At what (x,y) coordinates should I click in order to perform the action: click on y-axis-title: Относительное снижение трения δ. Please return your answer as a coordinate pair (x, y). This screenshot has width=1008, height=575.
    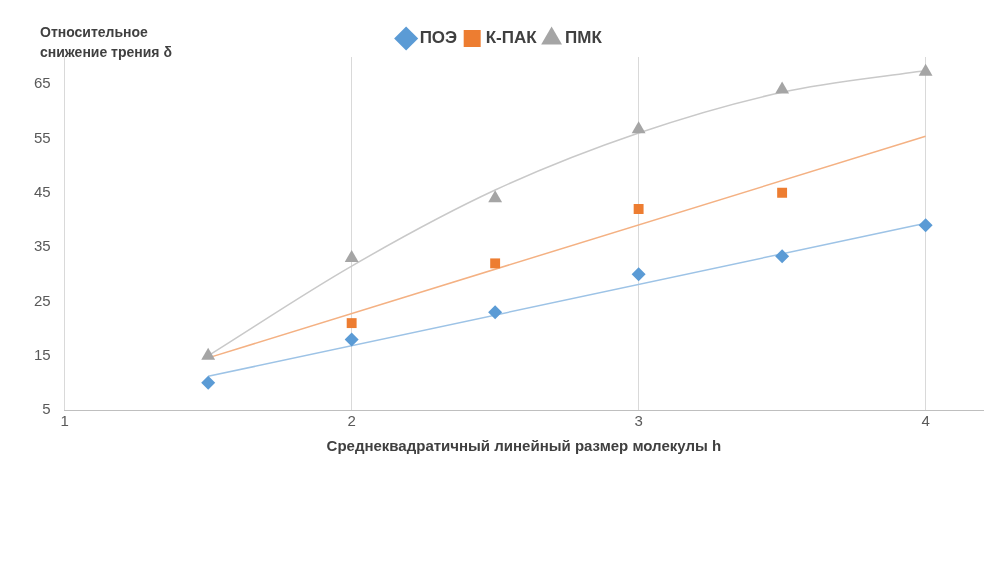
    Looking at the image, I should click on (106, 42).